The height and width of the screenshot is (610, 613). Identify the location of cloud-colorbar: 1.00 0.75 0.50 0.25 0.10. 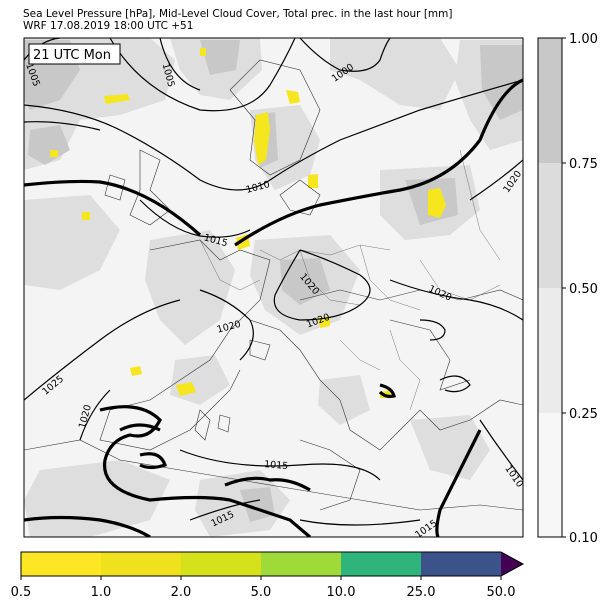
(567, 289).